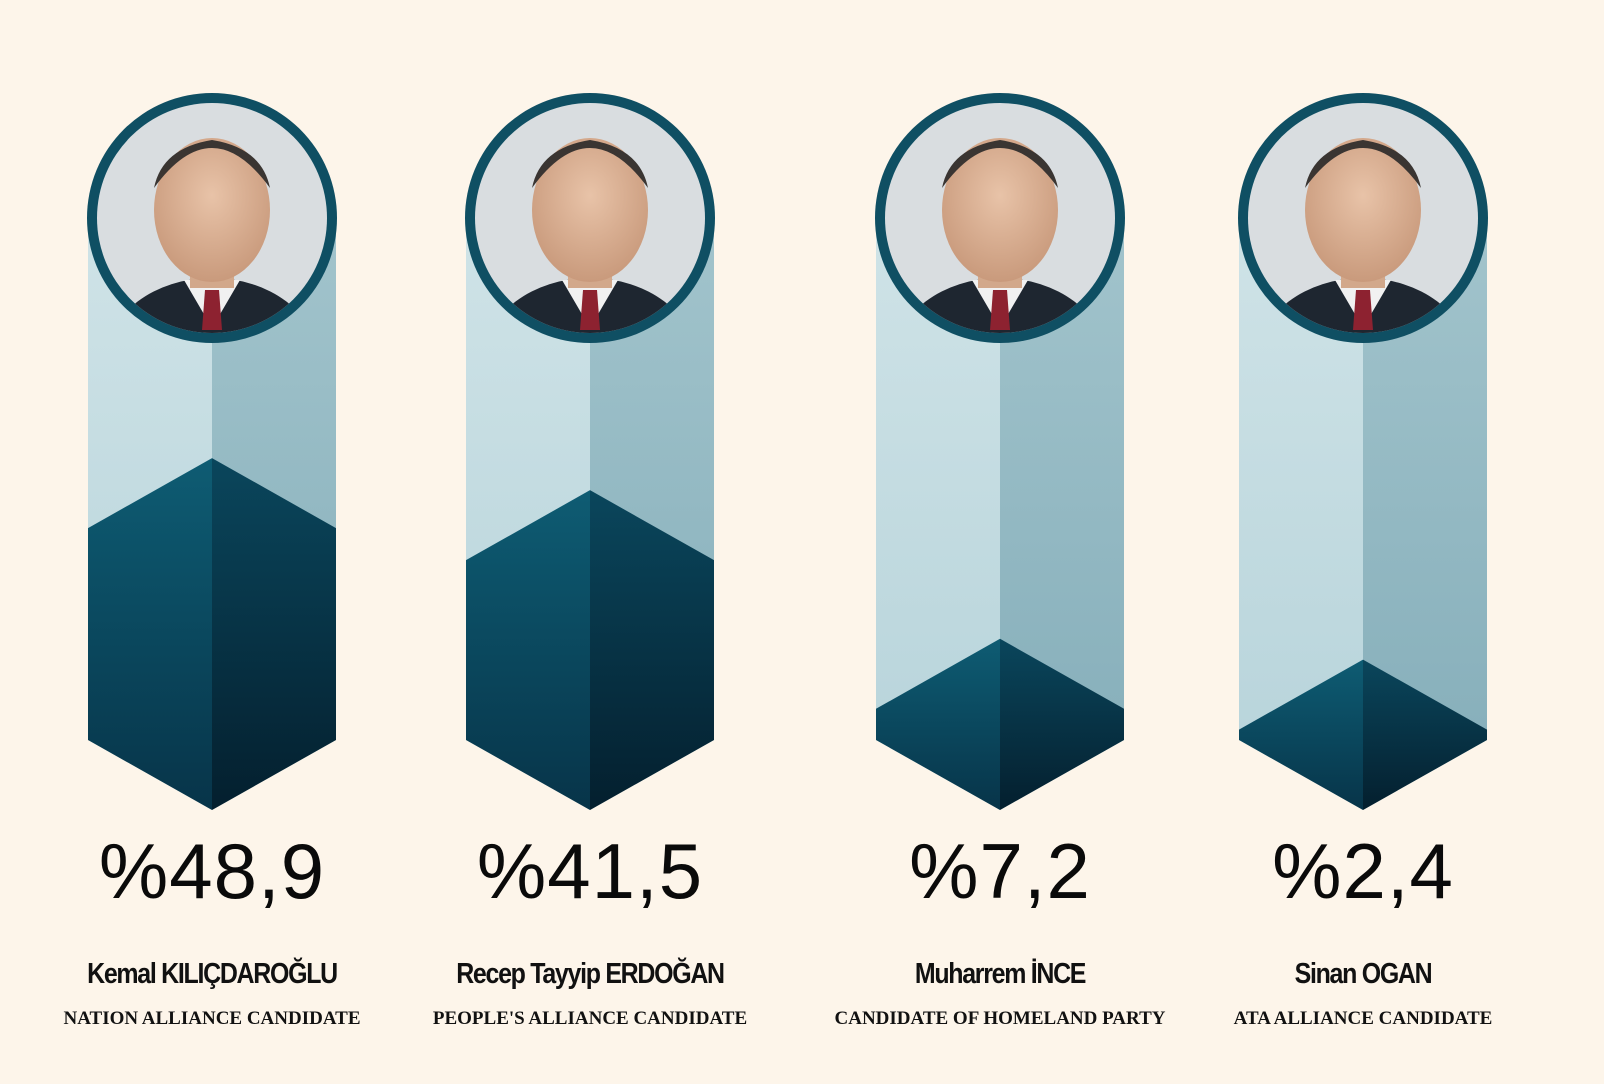 The width and height of the screenshot is (1604, 1084). I want to click on data-label: %7,2, so click(1000, 871).